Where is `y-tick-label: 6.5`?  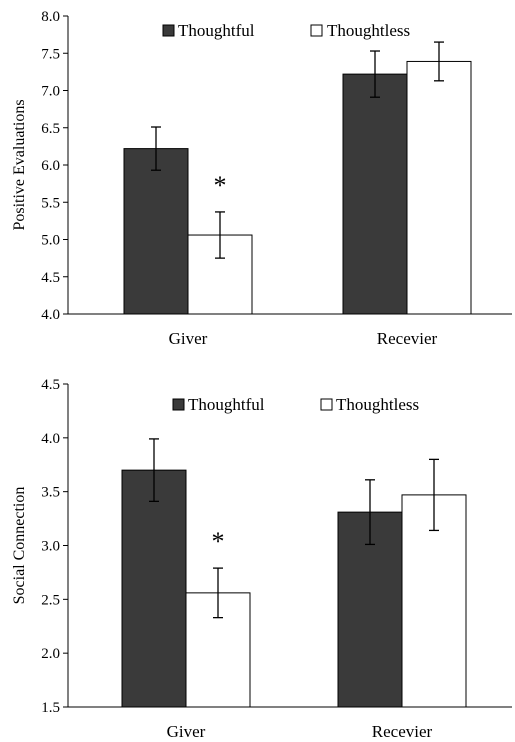
y-tick-label: 6.5 is located at coordinates (50, 129).